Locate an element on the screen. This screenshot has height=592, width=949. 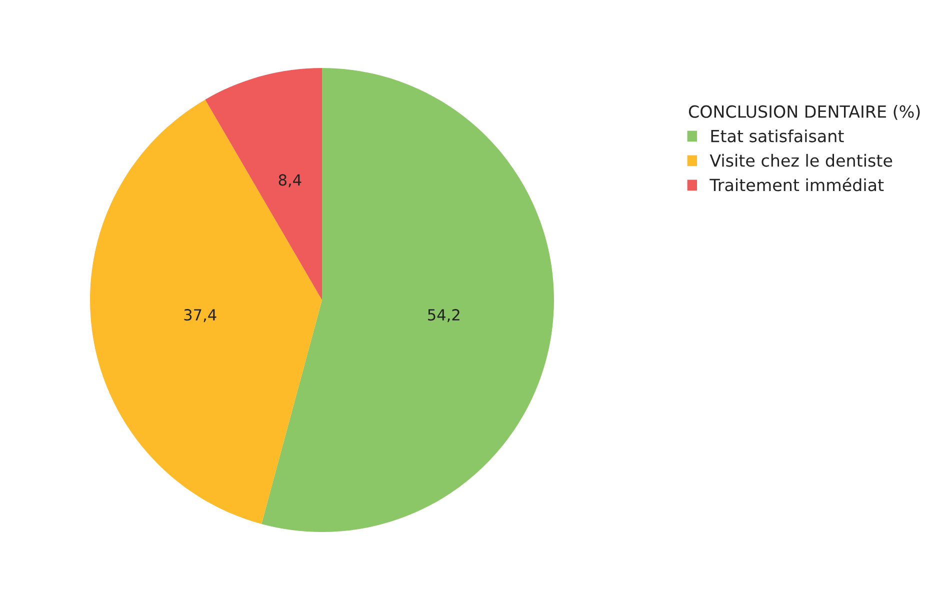
data-label: 54,2 is located at coordinates (444, 315).